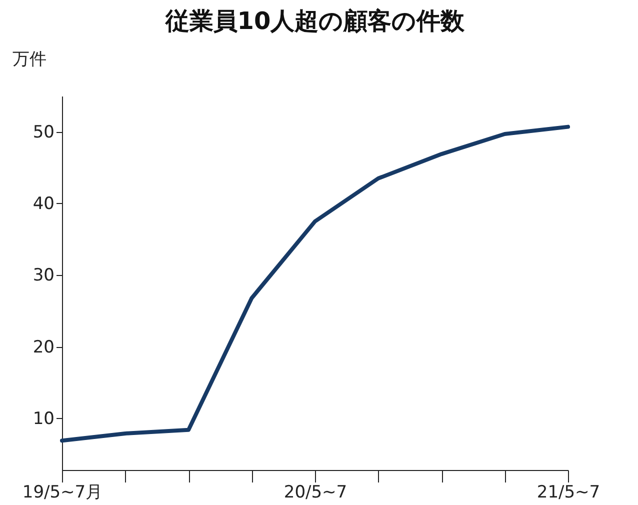  Describe the element at coordinates (568, 492) in the screenshot. I see `x-tick-label: 21/5~7` at that location.